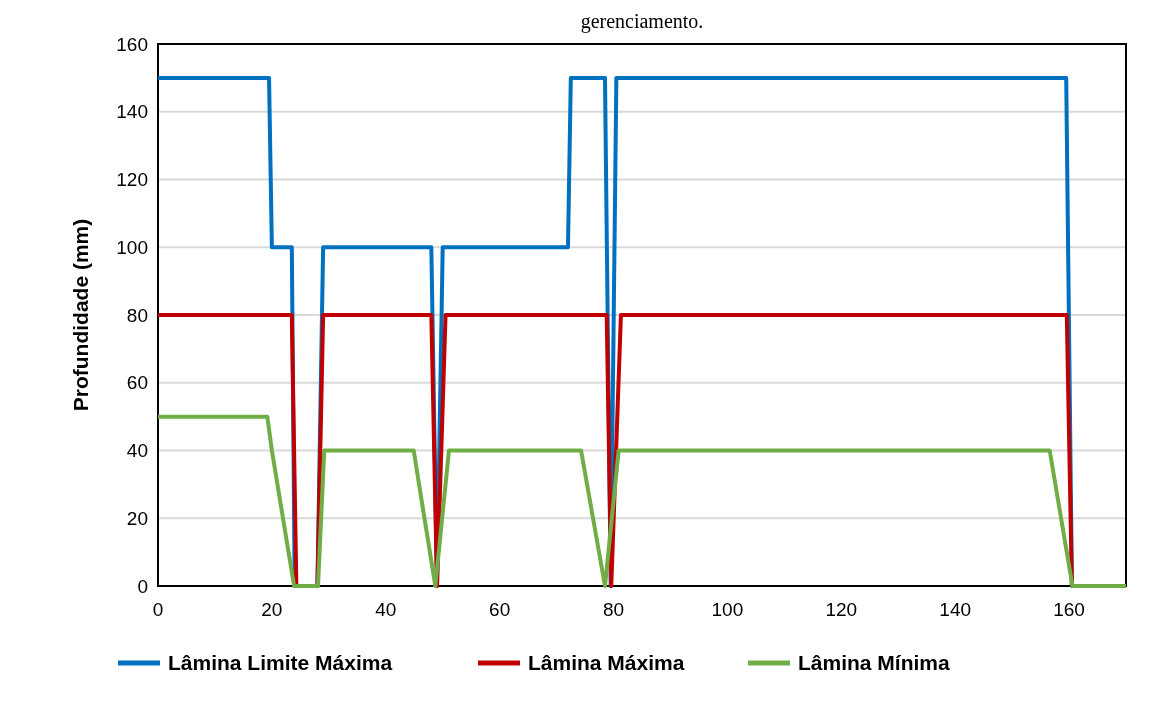  Describe the element at coordinates (874, 663) in the screenshot. I see `legend-label: Lâmina Mínima` at that location.